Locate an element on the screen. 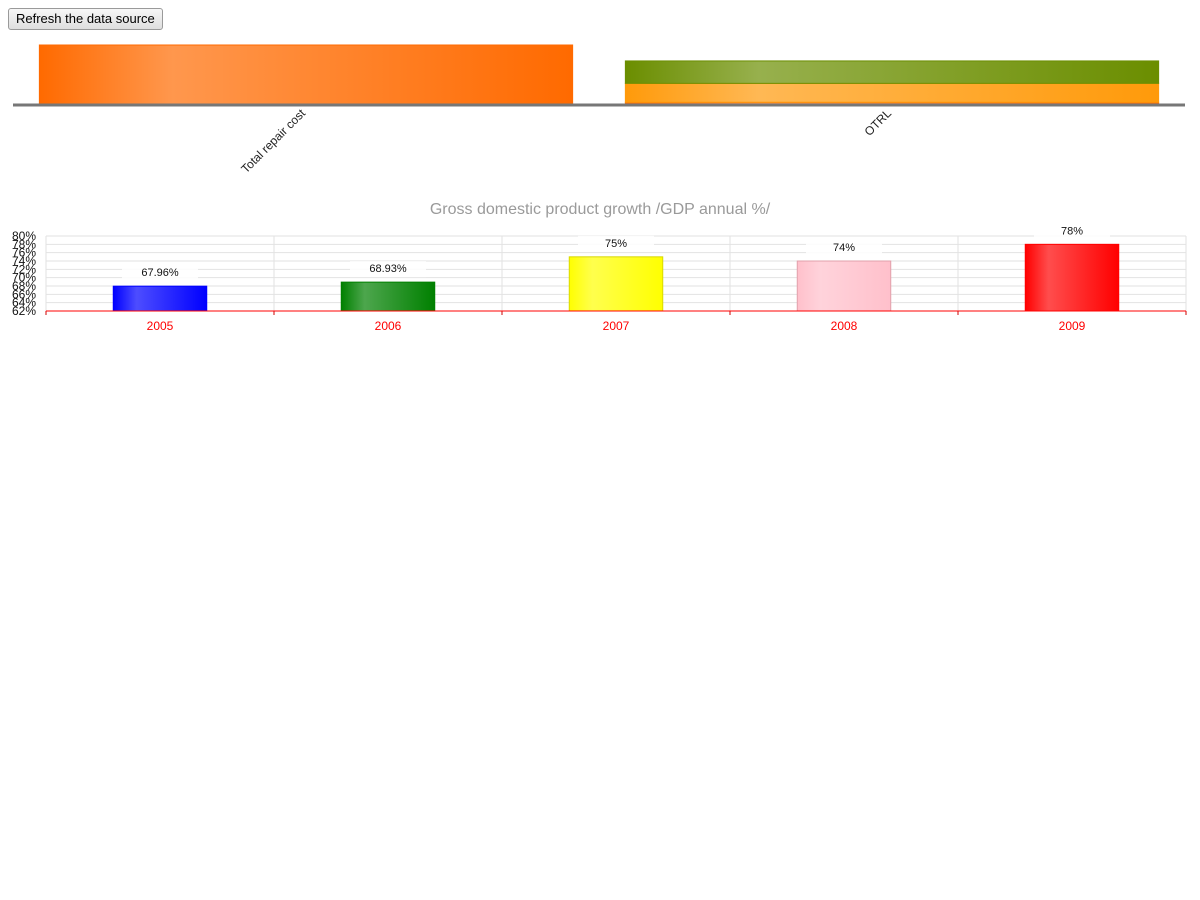 Image resolution: width=1200 pixels, height=900 pixels. x-tick-label: 2008 is located at coordinates (844, 326).